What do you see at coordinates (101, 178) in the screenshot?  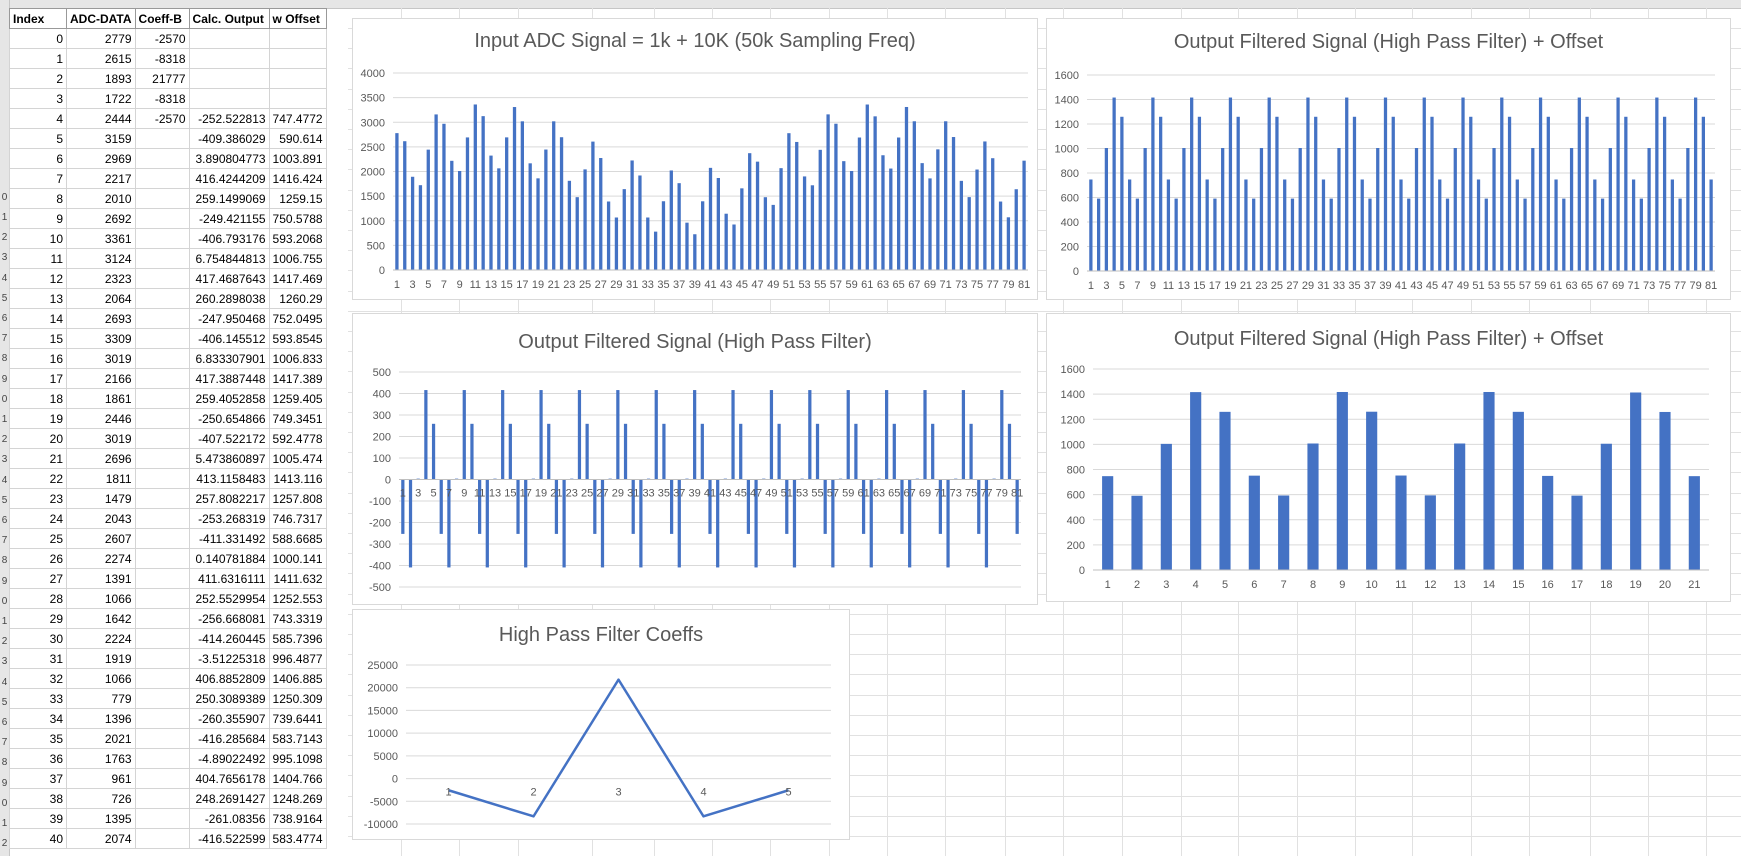 I see `cell-adc-data: 2217` at bounding box center [101, 178].